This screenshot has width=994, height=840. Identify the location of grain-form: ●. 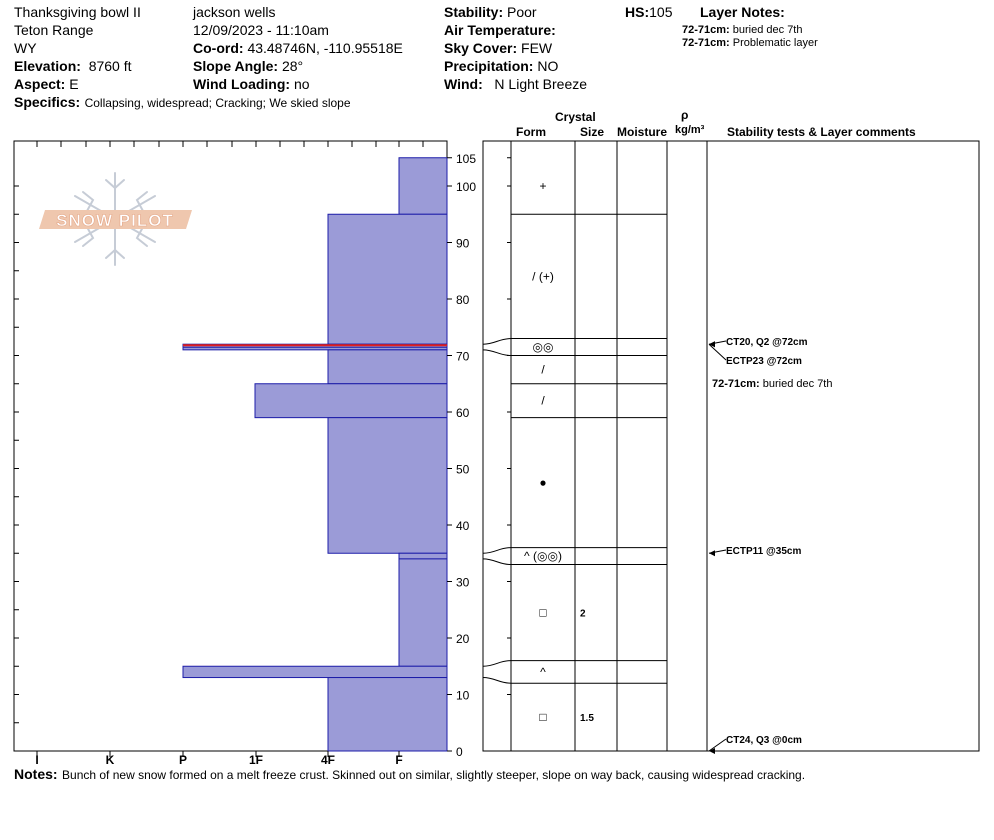
(542, 483).